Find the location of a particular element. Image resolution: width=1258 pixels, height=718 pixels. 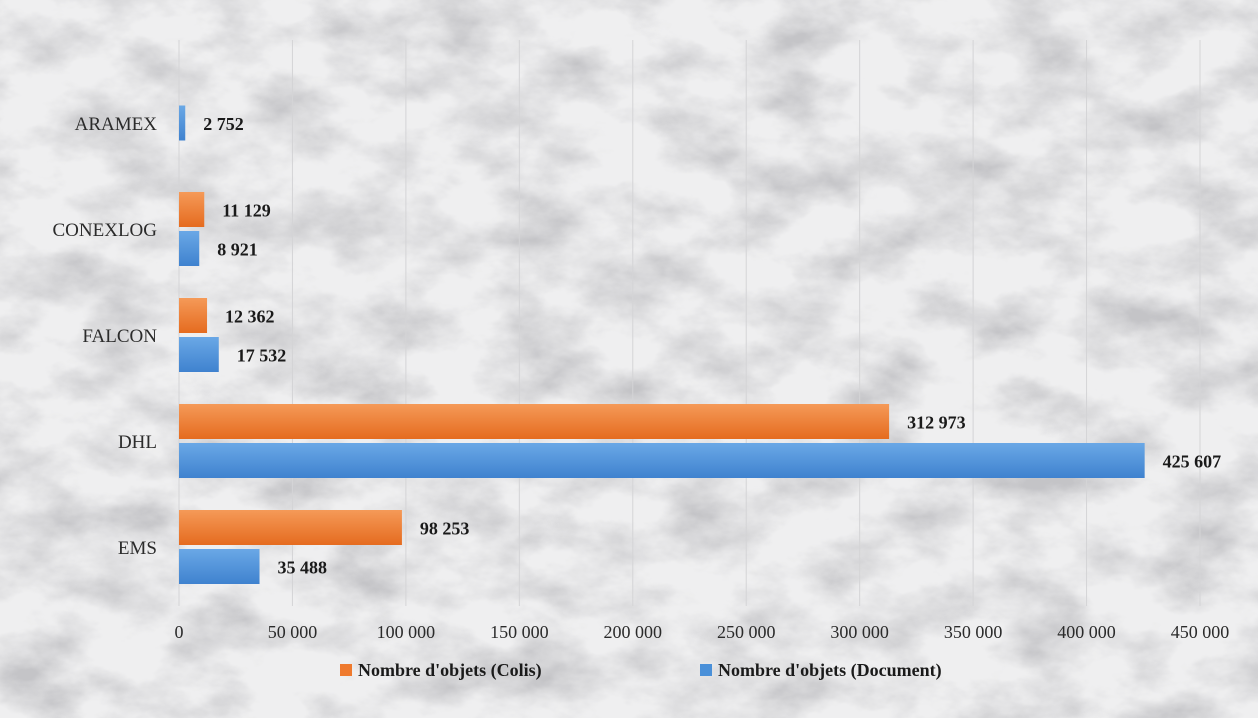

x-tick-label: 50 000 is located at coordinates (293, 632).